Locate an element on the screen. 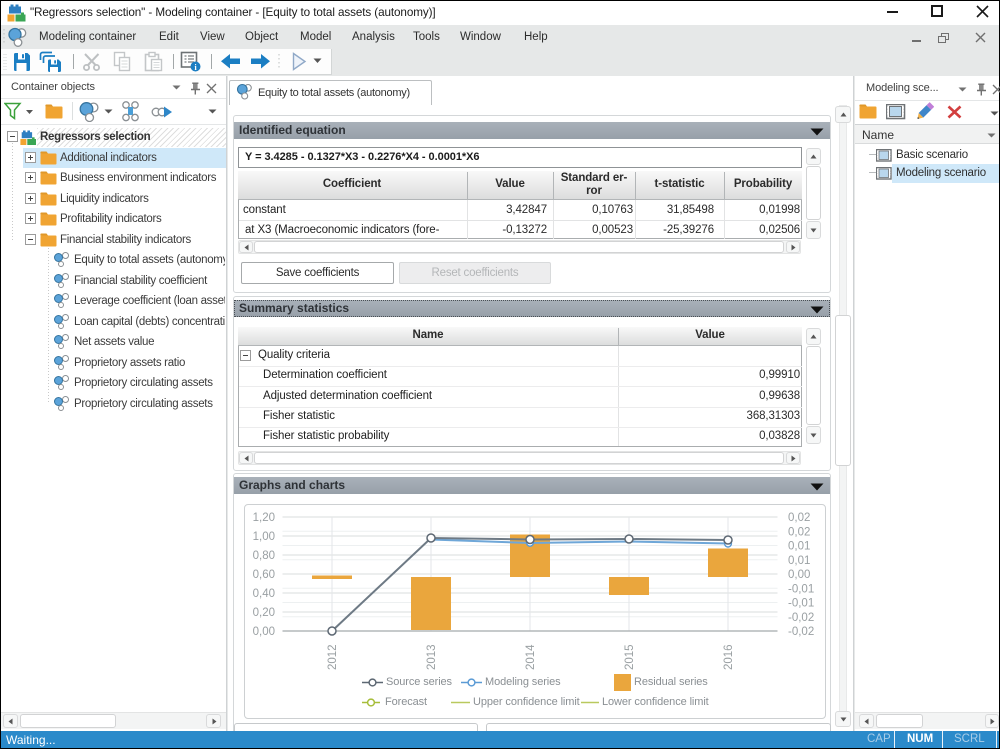 The height and width of the screenshot is (749, 1000). svg-text: 0,60 is located at coordinates (264, 575).